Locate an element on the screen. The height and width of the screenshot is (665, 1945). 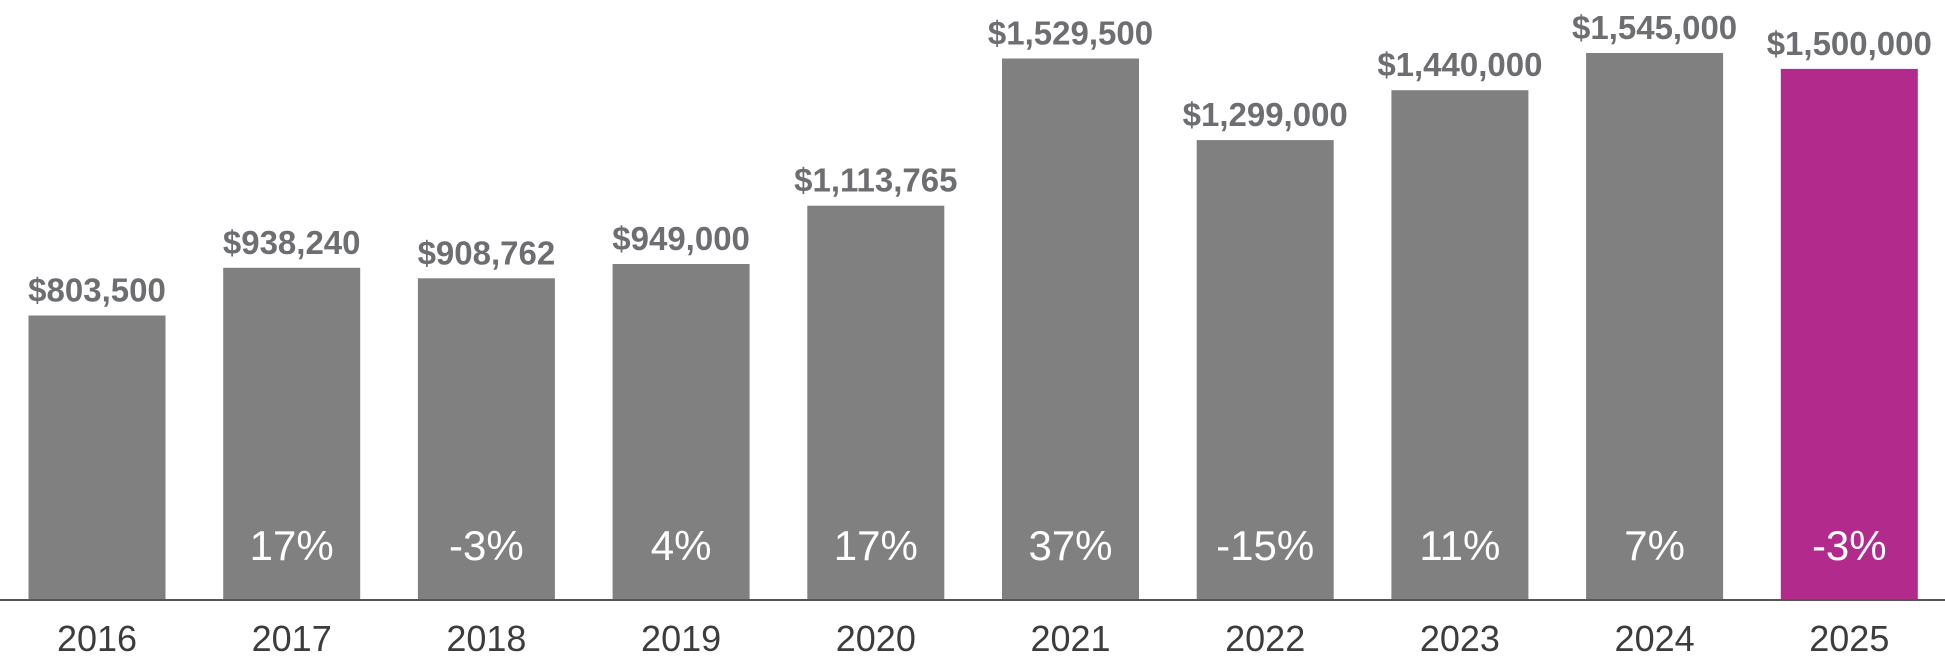
bar-2025 is located at coordinates (1849, 334).